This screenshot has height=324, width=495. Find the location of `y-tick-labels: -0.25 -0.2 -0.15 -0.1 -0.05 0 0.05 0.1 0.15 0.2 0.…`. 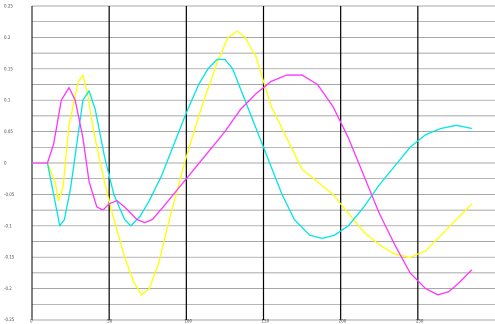

y-tick-labels: -0.25 -0.2 -0.15 -0.1 -0.05 0 0.05 0.1 0.15 0.2 0.… is located at coordinates (9, 163).